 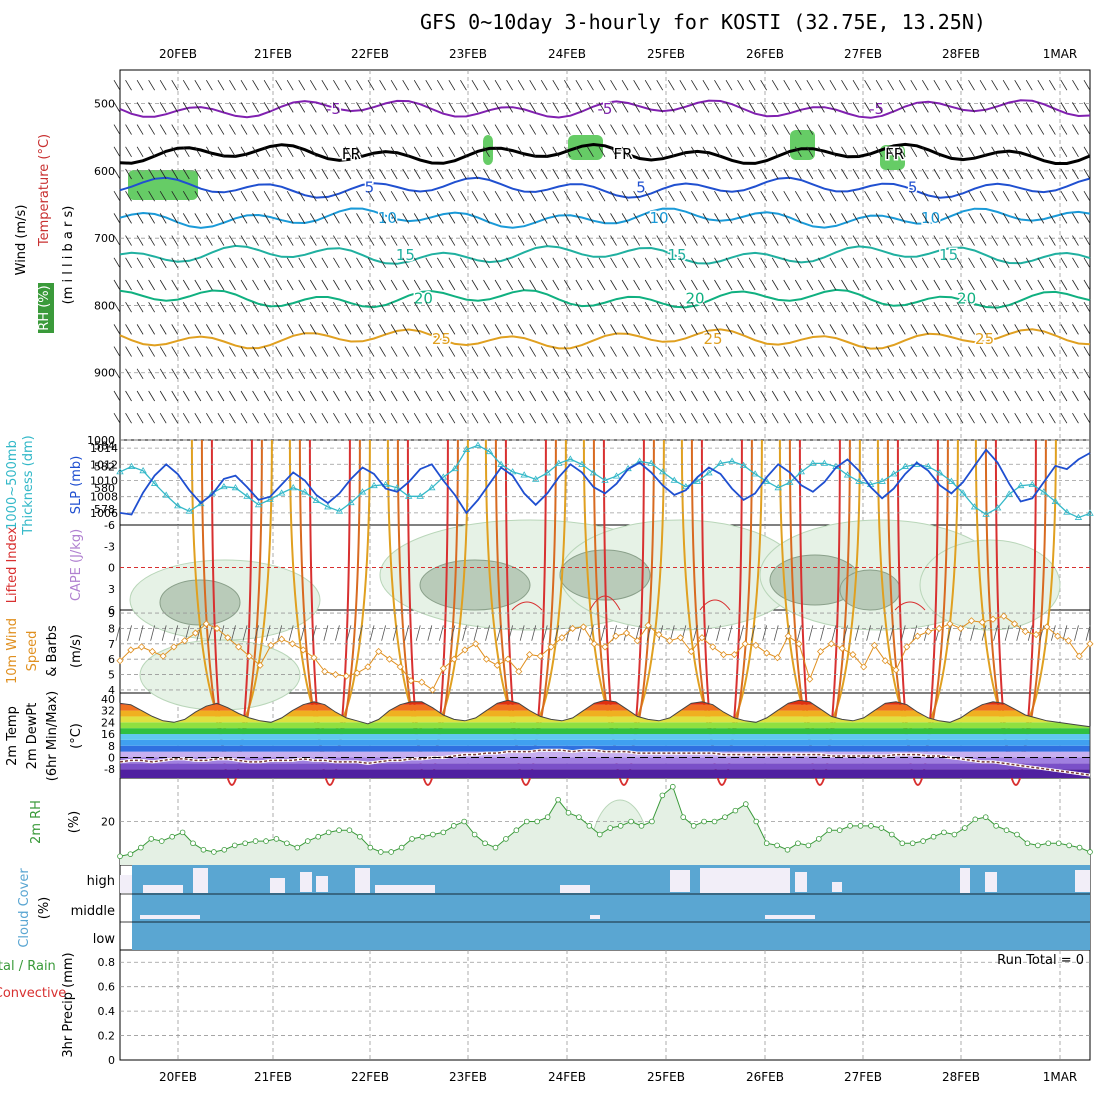 What do you see at coordinates (370, 1077) in the screenshot?
I see `date-label-bottom: 22FEB` at bounding box center [370, 1077].